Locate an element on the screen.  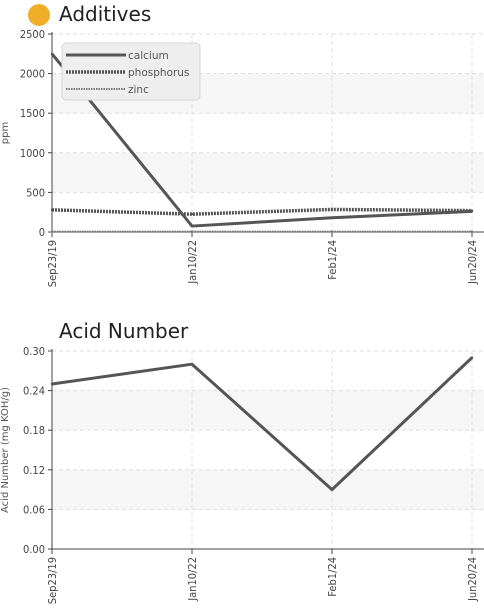
series-line-phosphorus is located at coordinates (262, 211).